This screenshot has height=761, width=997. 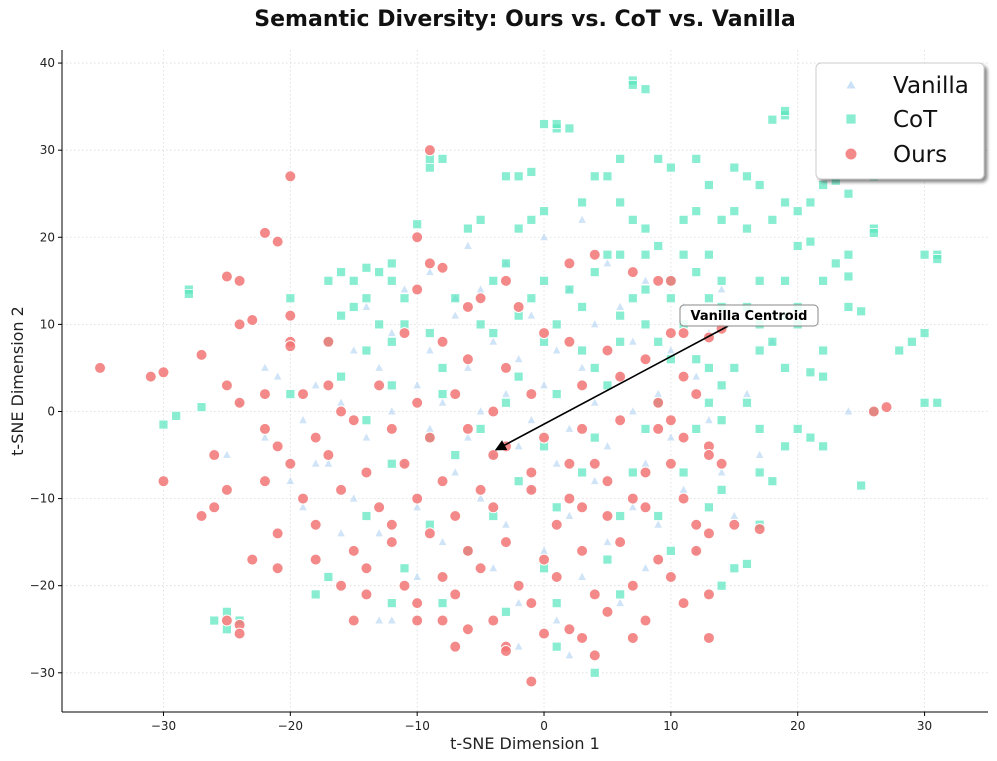 What do you see at coordinates (47, 63) in the screenshot?
I see `y-tick-label: 40` at bounding box center [47, 63].